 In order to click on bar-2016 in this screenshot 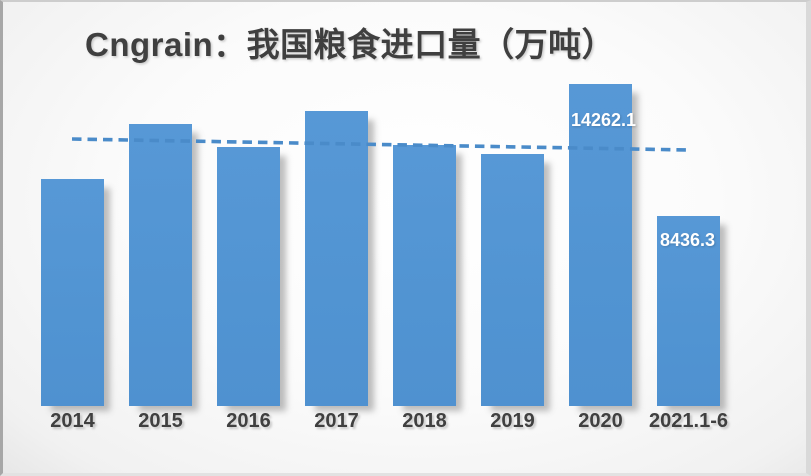, I will do `click(248, 276)`.